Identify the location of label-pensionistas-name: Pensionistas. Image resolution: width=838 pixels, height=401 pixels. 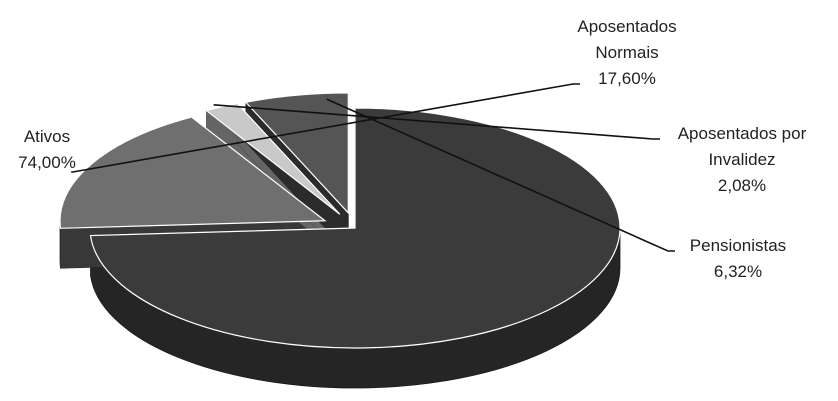
(738, 245).